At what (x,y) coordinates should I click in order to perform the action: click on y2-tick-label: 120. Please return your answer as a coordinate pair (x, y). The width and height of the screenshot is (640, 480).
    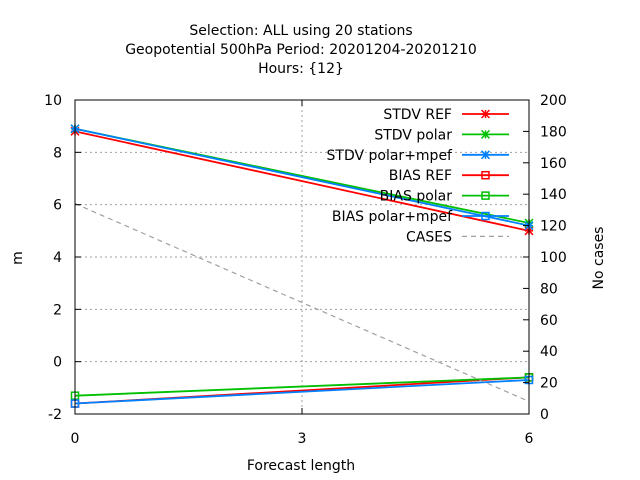
    Looking at the image, I should click on (553, 227).